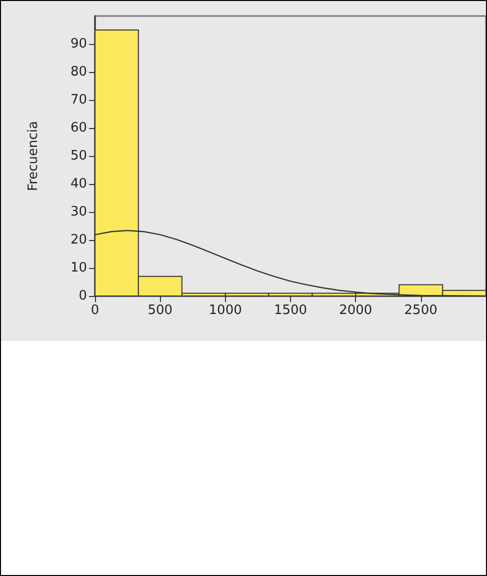  I want to click on y-axis-title: Frecuencia, so click(33, 156).